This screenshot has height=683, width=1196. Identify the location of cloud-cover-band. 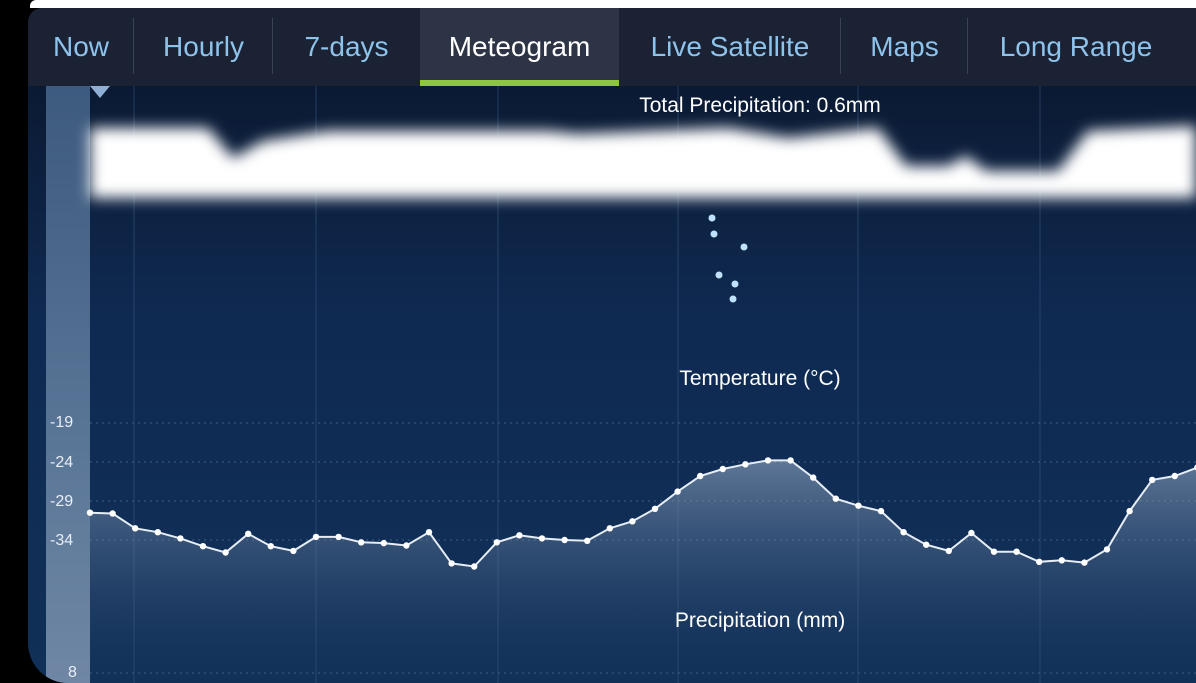
(643, 162).